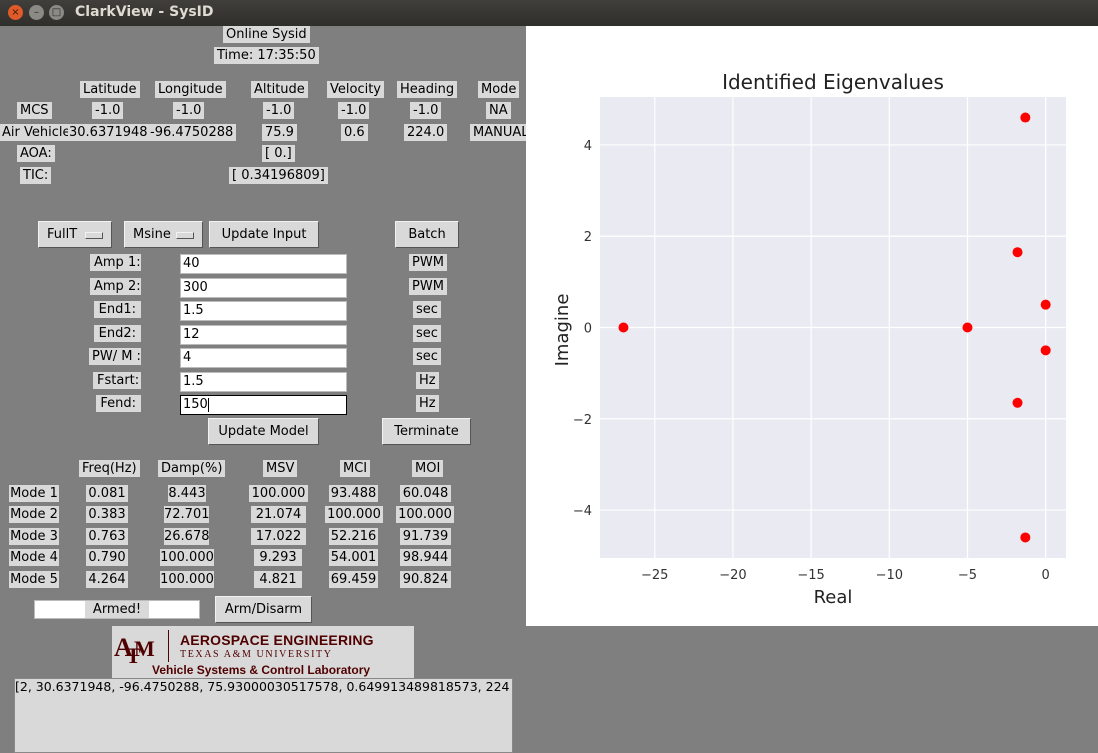 This screenshot has height=753, width=1098. I want to click on msv-header: MSV, so click(280, 468).